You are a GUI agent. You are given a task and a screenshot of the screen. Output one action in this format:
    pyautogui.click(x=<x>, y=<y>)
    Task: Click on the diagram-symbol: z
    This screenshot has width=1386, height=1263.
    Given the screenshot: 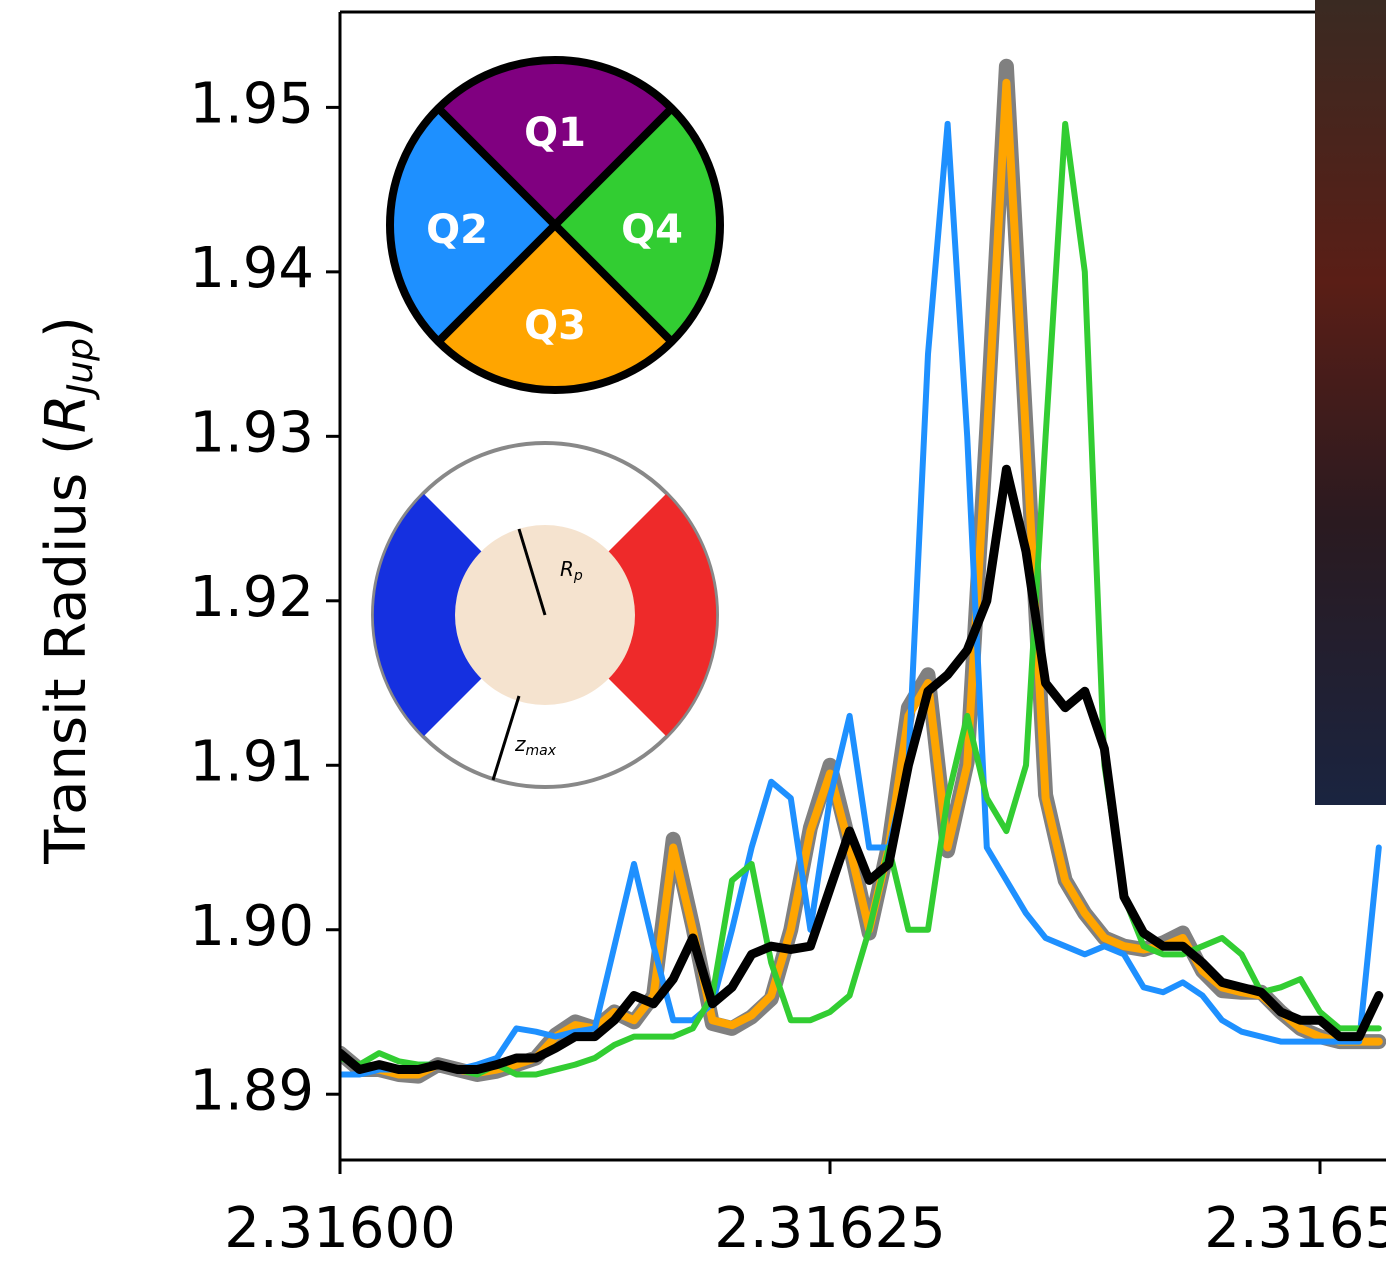 What is the action you would take?
    pyautogui.click(x=520, y=744)
    